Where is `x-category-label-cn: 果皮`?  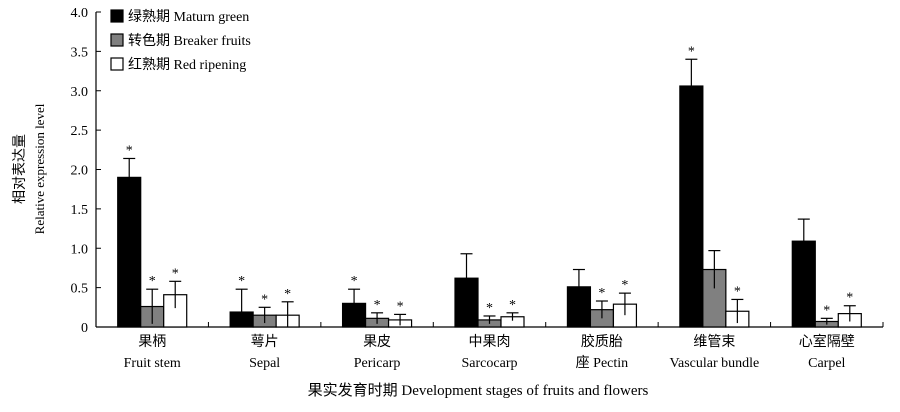
x-category-label-cn: 果皮 is located at coordinates (377, 342).